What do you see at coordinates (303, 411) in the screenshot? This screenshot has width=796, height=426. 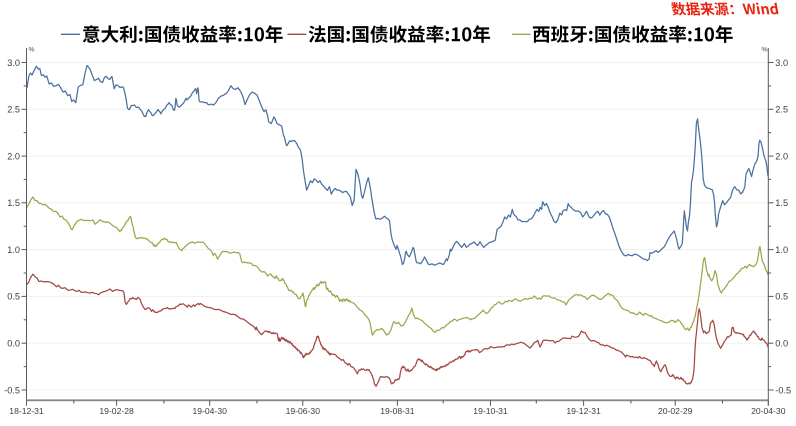 I see `svg-text: 19-06-30` at bounding box center [303, 411].